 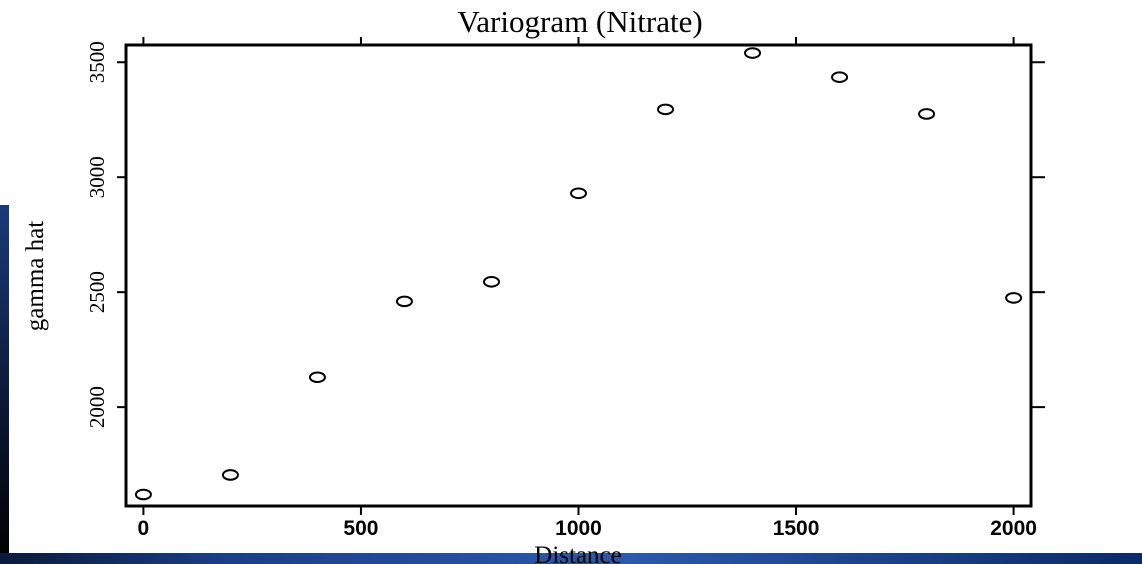 What do you see at coordinates (1013, 528) in the screenshot?
I see `x-tick-label: 2000` at bounding box center [1013, 528].